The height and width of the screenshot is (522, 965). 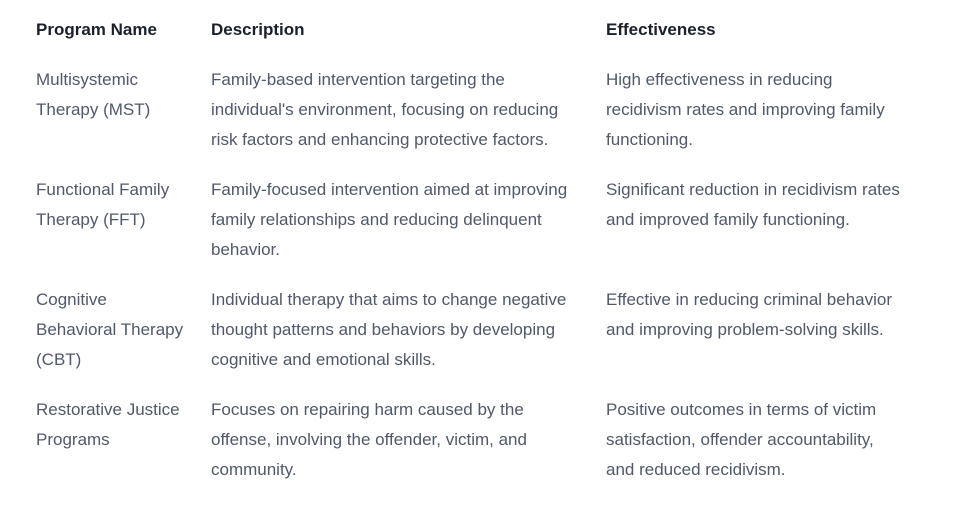 What do you see at coordinates (110, 329) in the screenshot?
I see `cell-program-name: Cognitive Behavioral Therapy (CBT)` at bounding box center [110, 329].